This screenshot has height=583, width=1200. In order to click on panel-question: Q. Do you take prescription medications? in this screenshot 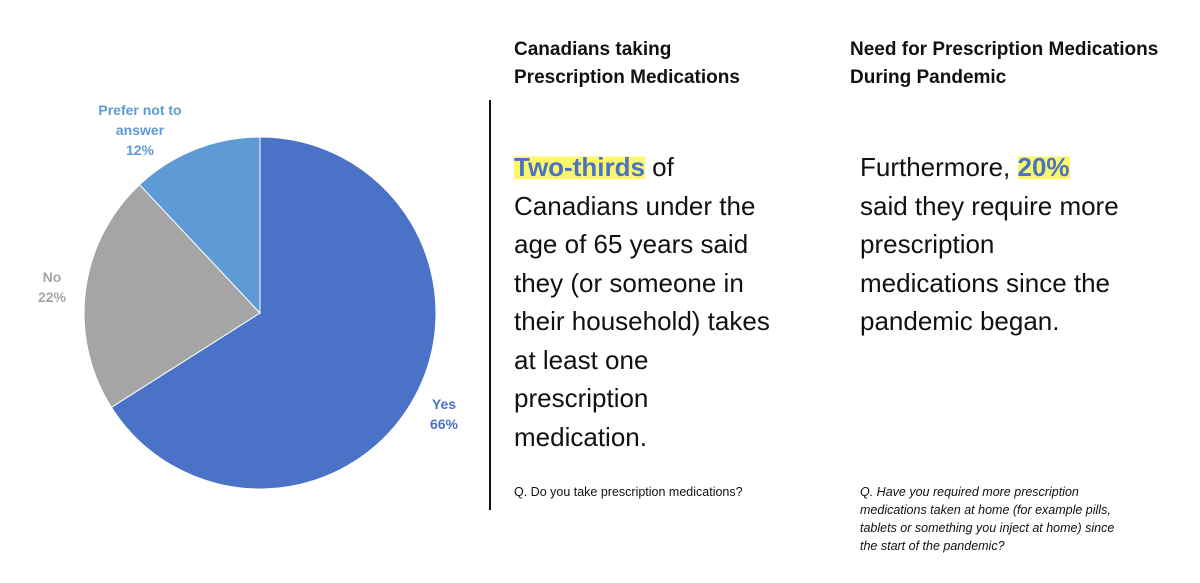, I will do `click(628, 492)`.